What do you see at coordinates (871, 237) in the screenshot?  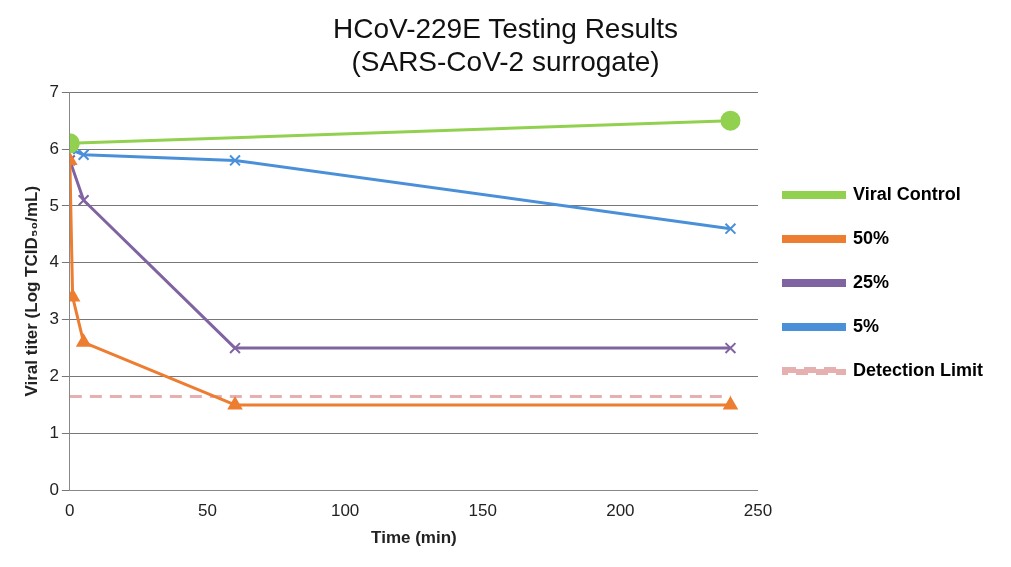 I see `legend-label: 50%` at bounding box center [871, 237].